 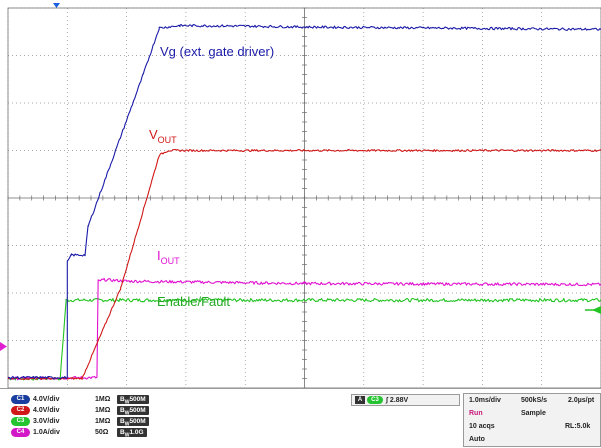 What do you see at coordinates (80, 421) in the screenshot?
I see `channel-row-c3: C3 3.0V/div 1MΩ BW500M` at bounding box center [80, 421].